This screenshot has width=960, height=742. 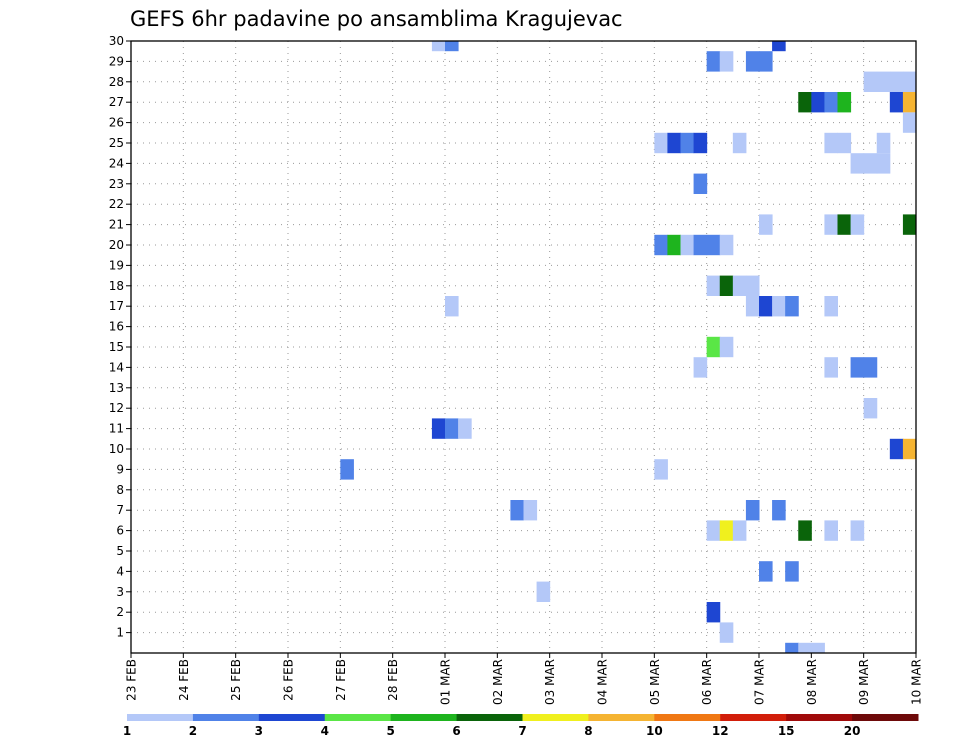 What do you see at coordinates (341, 680) in the screenshot?
I see `x-tick-label: 27 FEB` at bounding box center [341, 680].